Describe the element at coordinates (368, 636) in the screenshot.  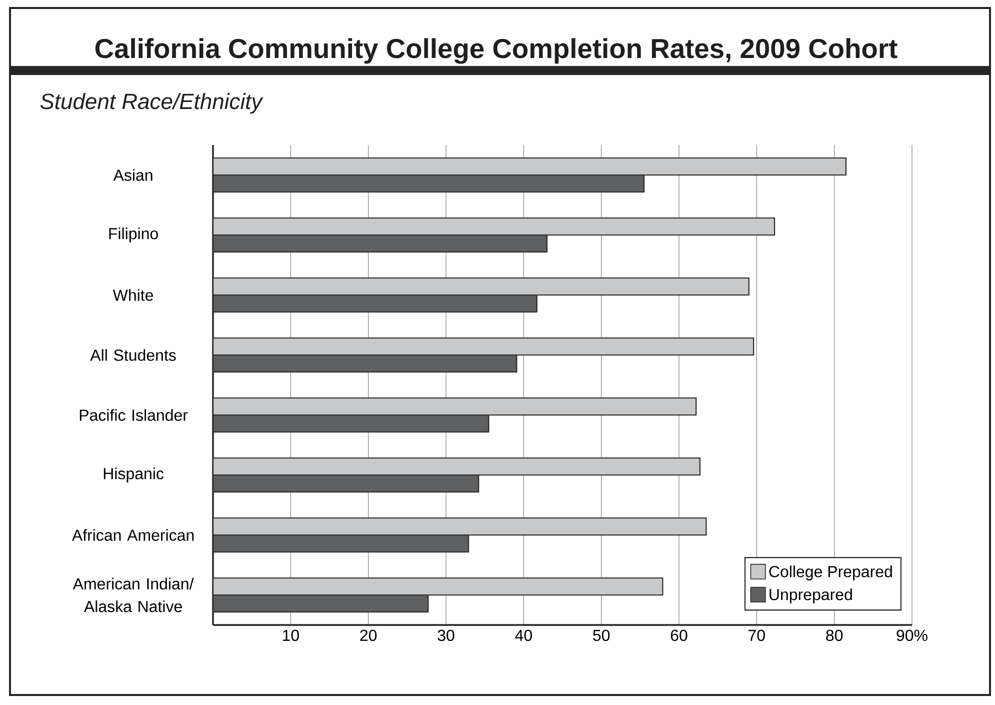
I see `x-tick-label: 20` at that location.